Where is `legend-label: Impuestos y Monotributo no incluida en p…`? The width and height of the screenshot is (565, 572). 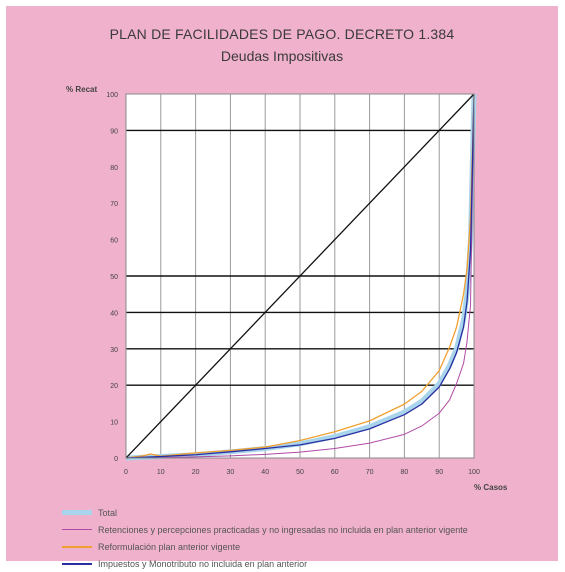
legend-label: Impuestos y Monotributo no incluida en p… is located at coordinates (203, 563).